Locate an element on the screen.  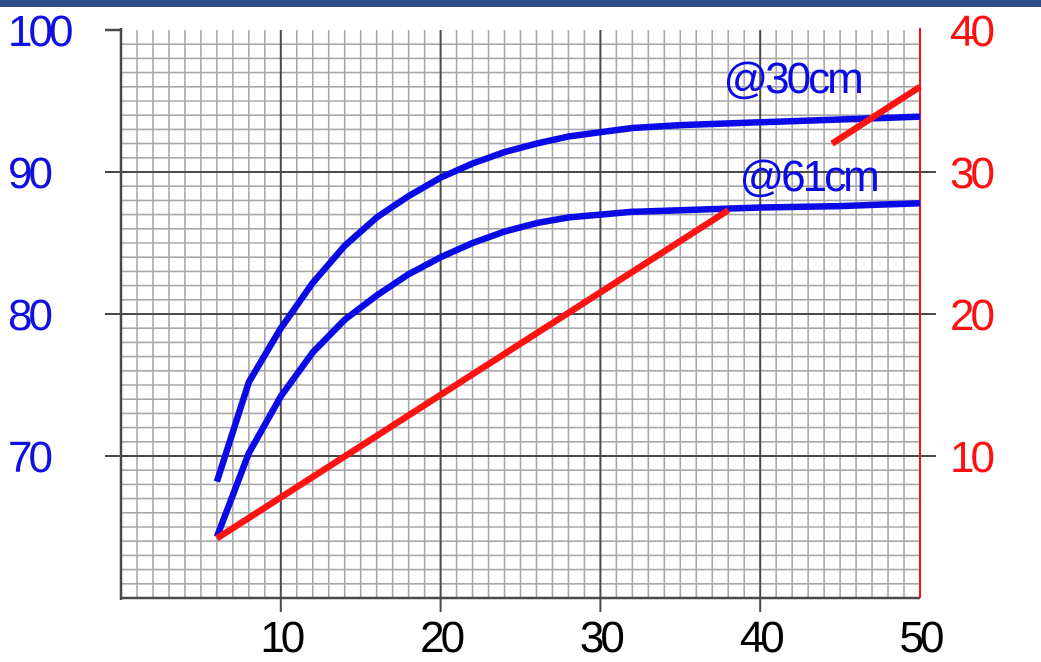
x-tick-label: 10 is located at coordinates (281, 637).